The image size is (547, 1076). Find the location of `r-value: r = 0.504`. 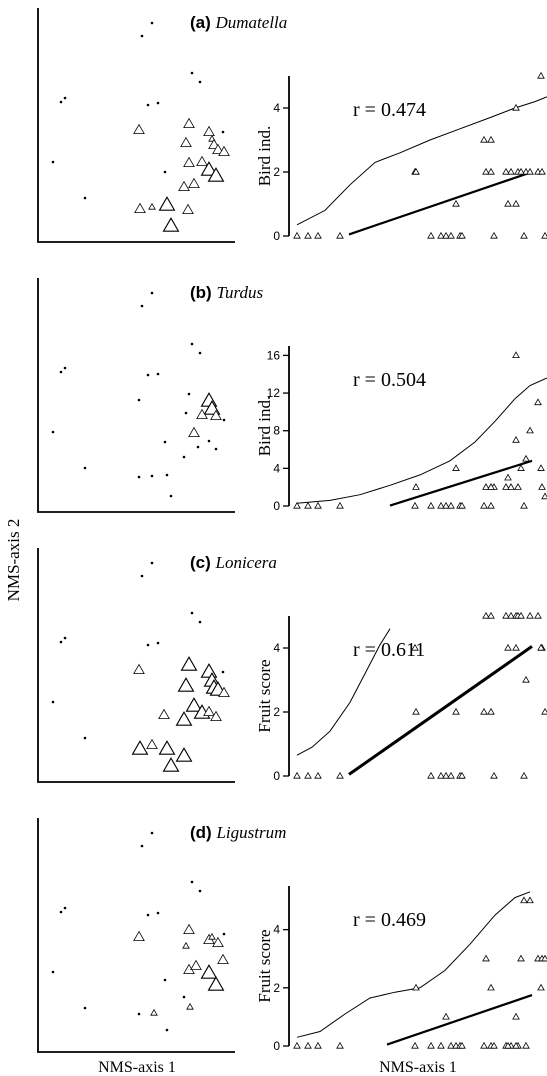

r-value: r = 0.504 is located at coordinates (389, 380).